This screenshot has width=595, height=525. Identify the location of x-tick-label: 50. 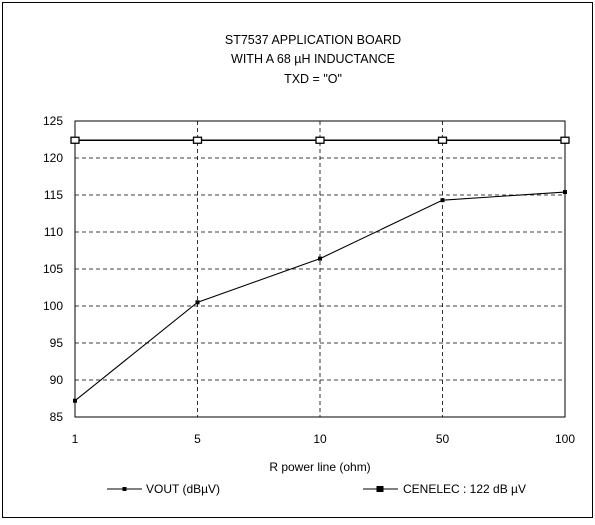
(443, 439).